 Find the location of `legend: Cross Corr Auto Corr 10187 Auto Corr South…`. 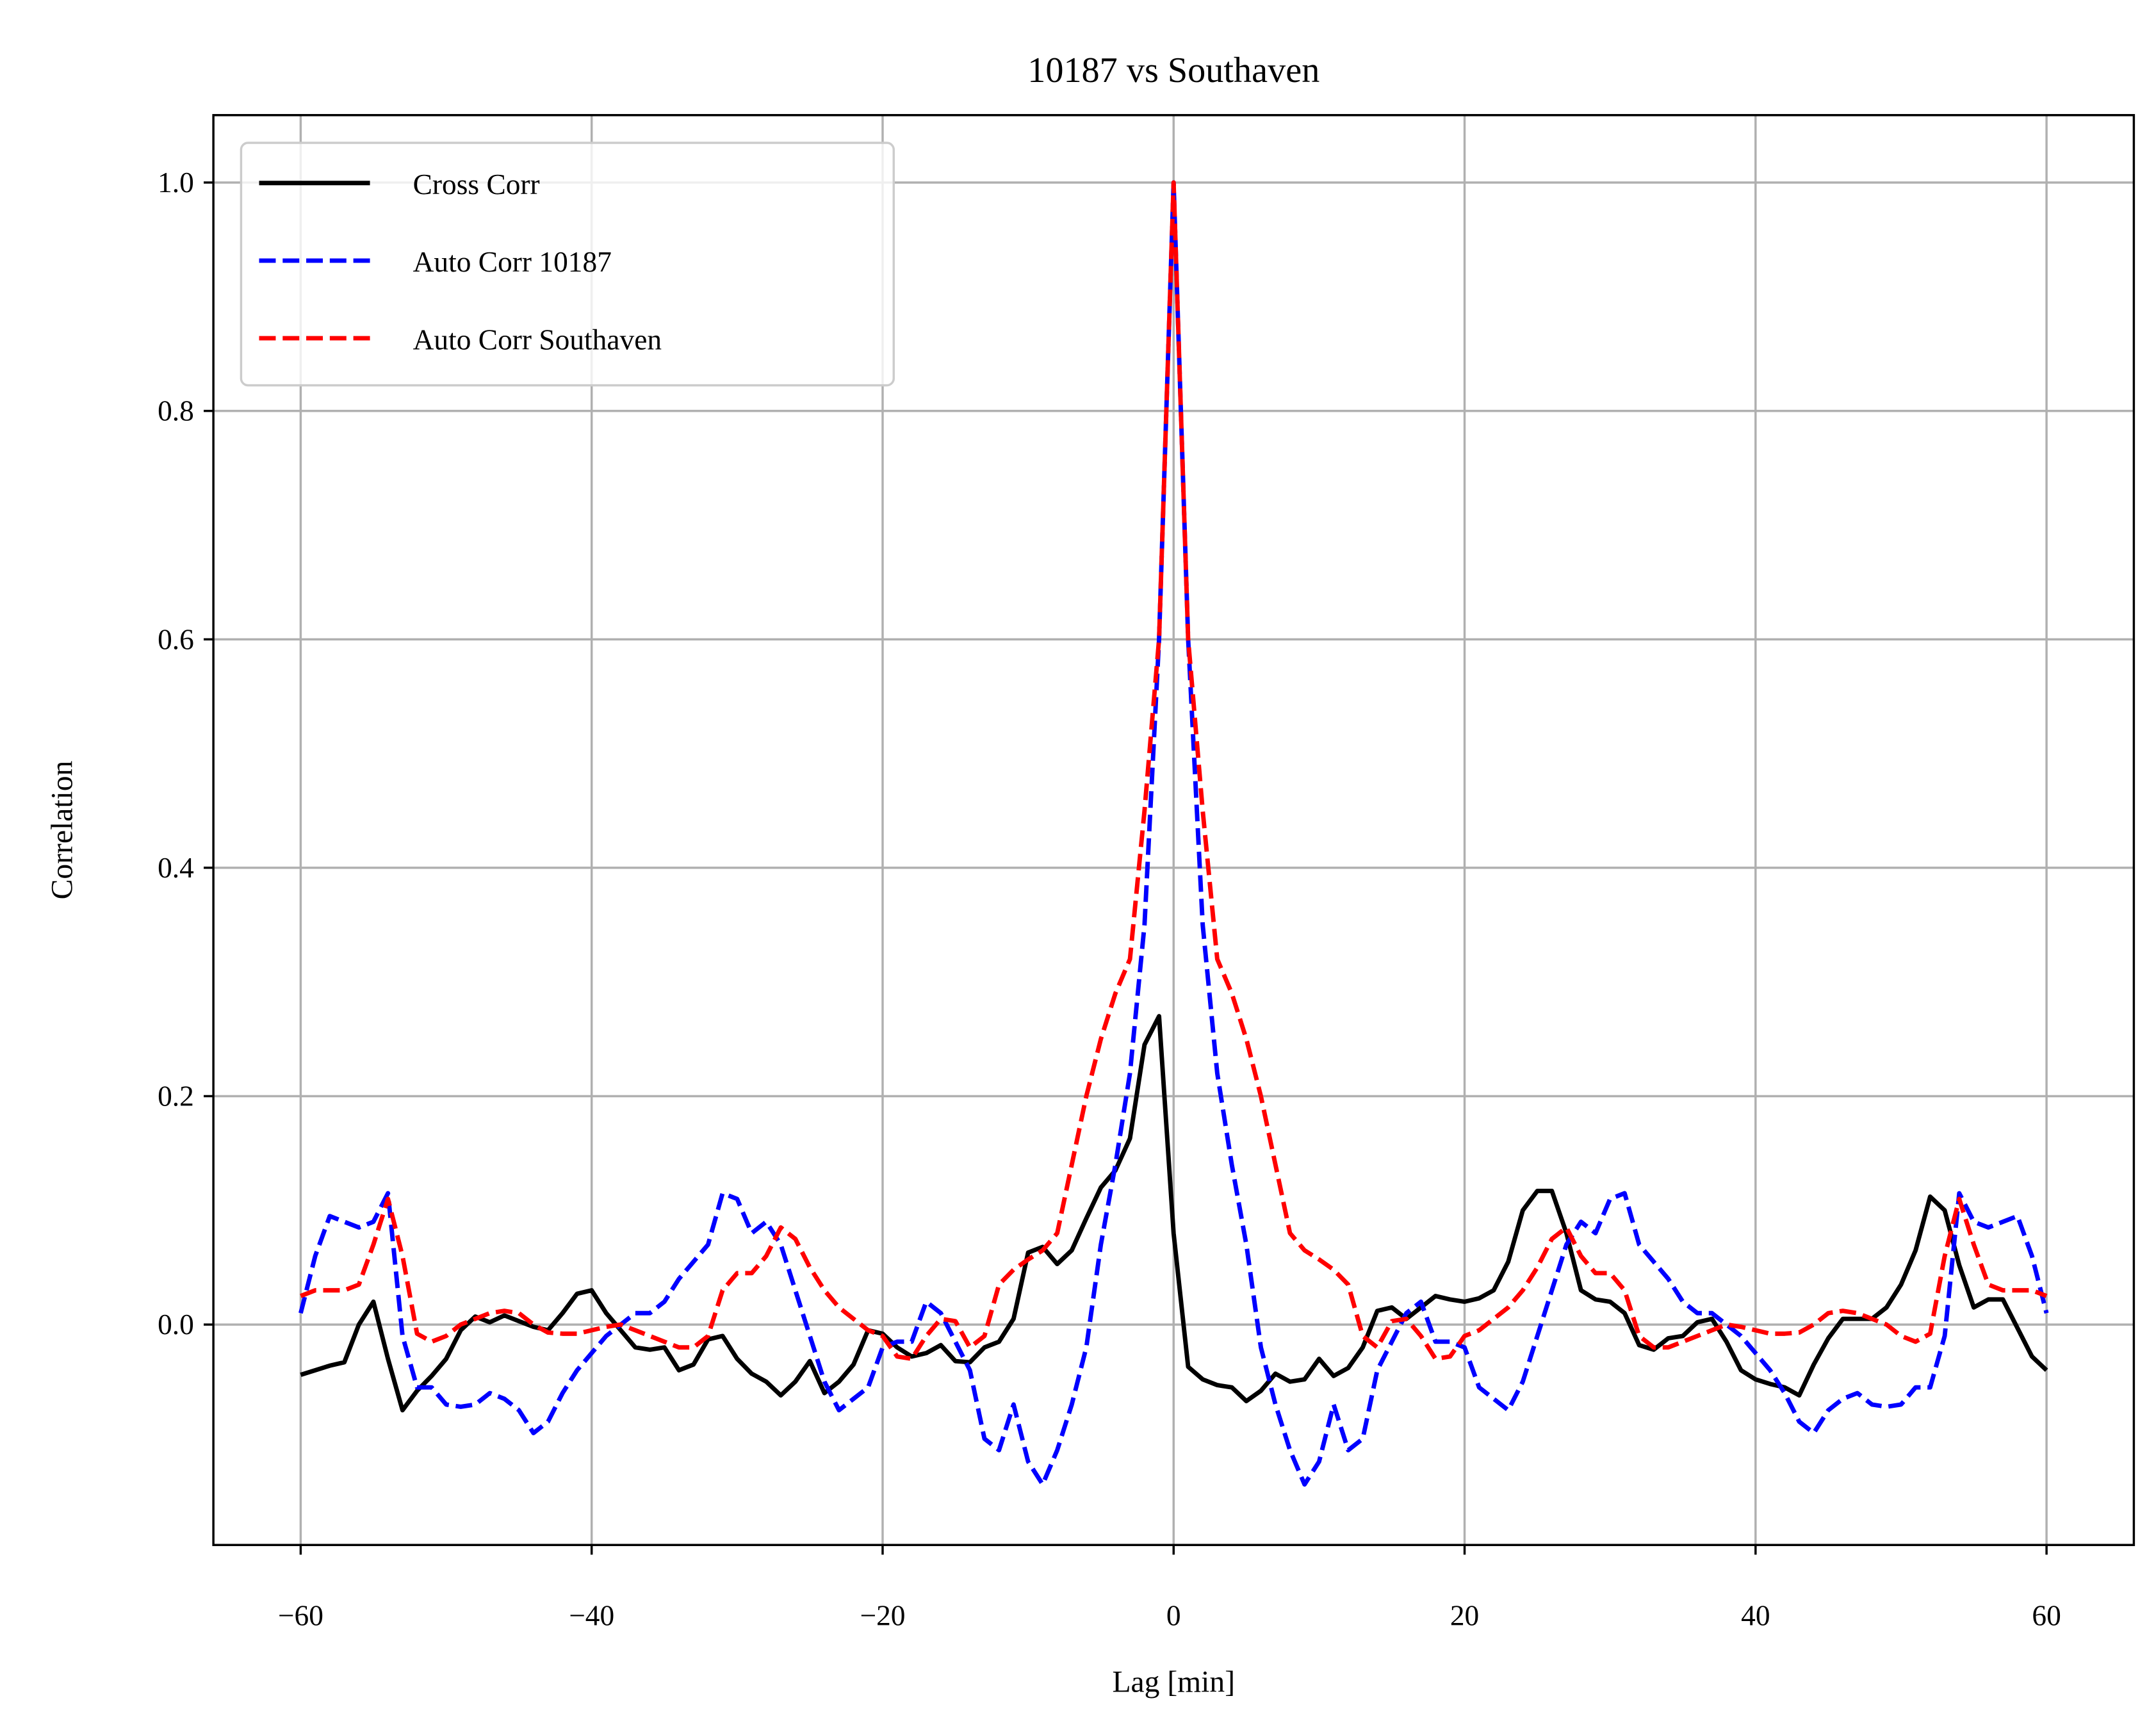

legend: Cross Corr Auto Corr 10187 Auto Corr South… is located at coordinates (567, 264).